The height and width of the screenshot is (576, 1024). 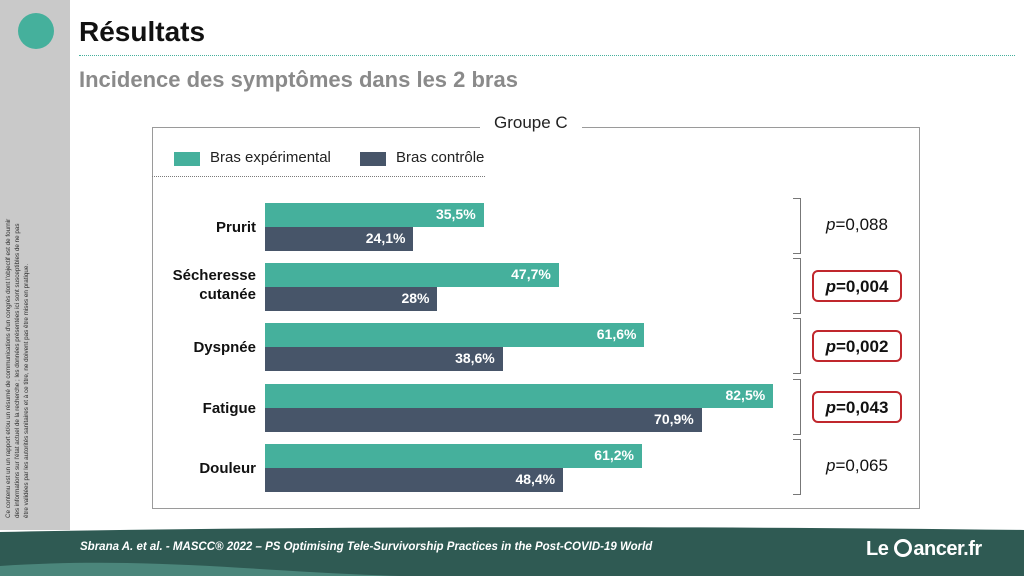 I want to click on teal-circle-icon, so click(x=36, y=31).